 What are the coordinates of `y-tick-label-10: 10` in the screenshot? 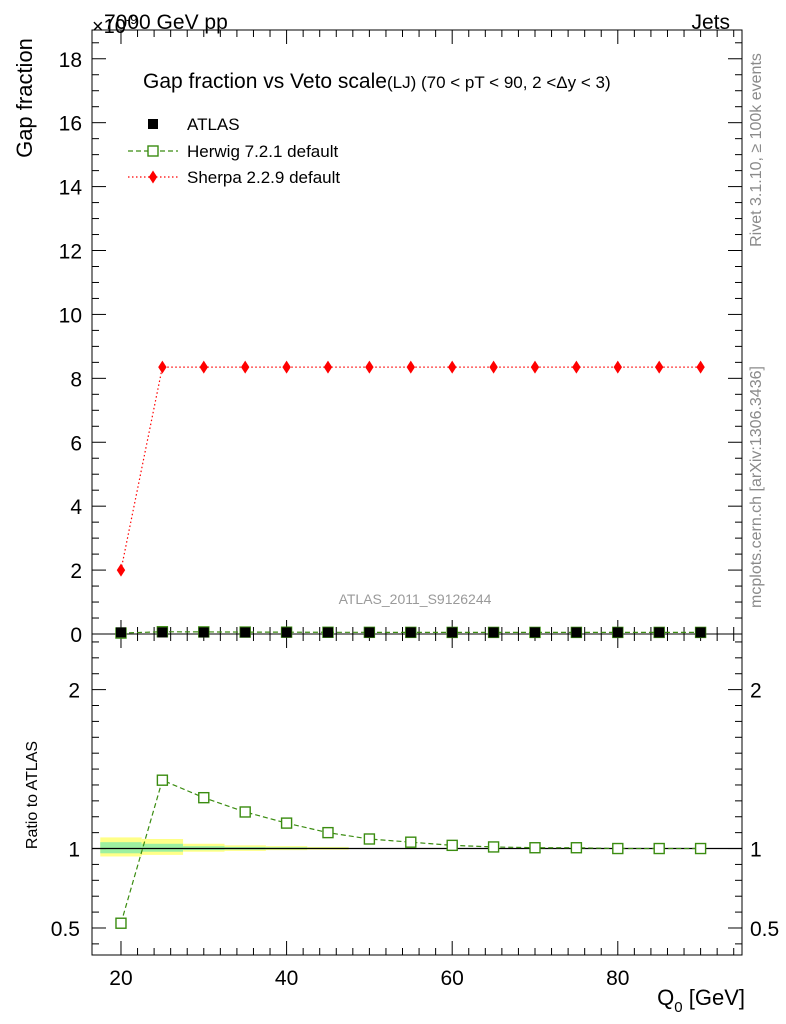 It's located at (70, 315).